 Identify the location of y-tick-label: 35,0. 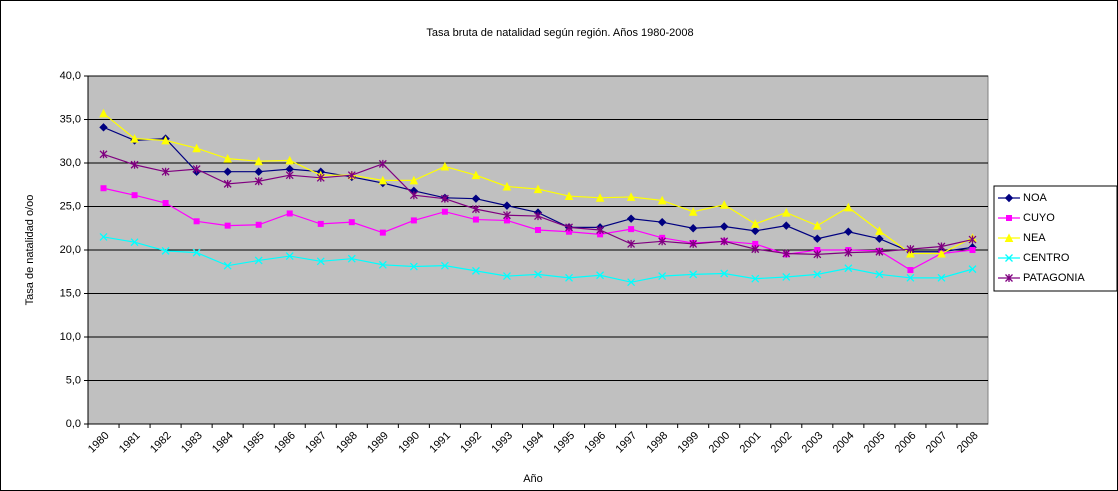
(70, 119).